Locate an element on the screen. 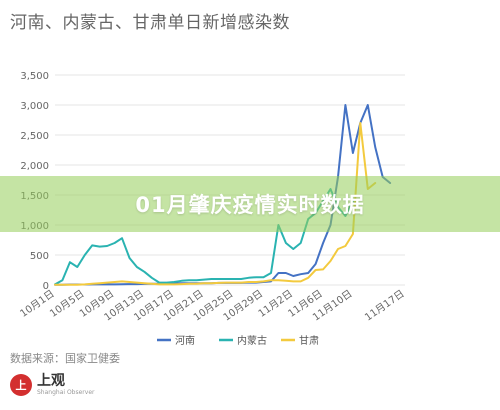  overlay-text: 01月肇庆疫情实时数据 is located at coordinates (250, 205).